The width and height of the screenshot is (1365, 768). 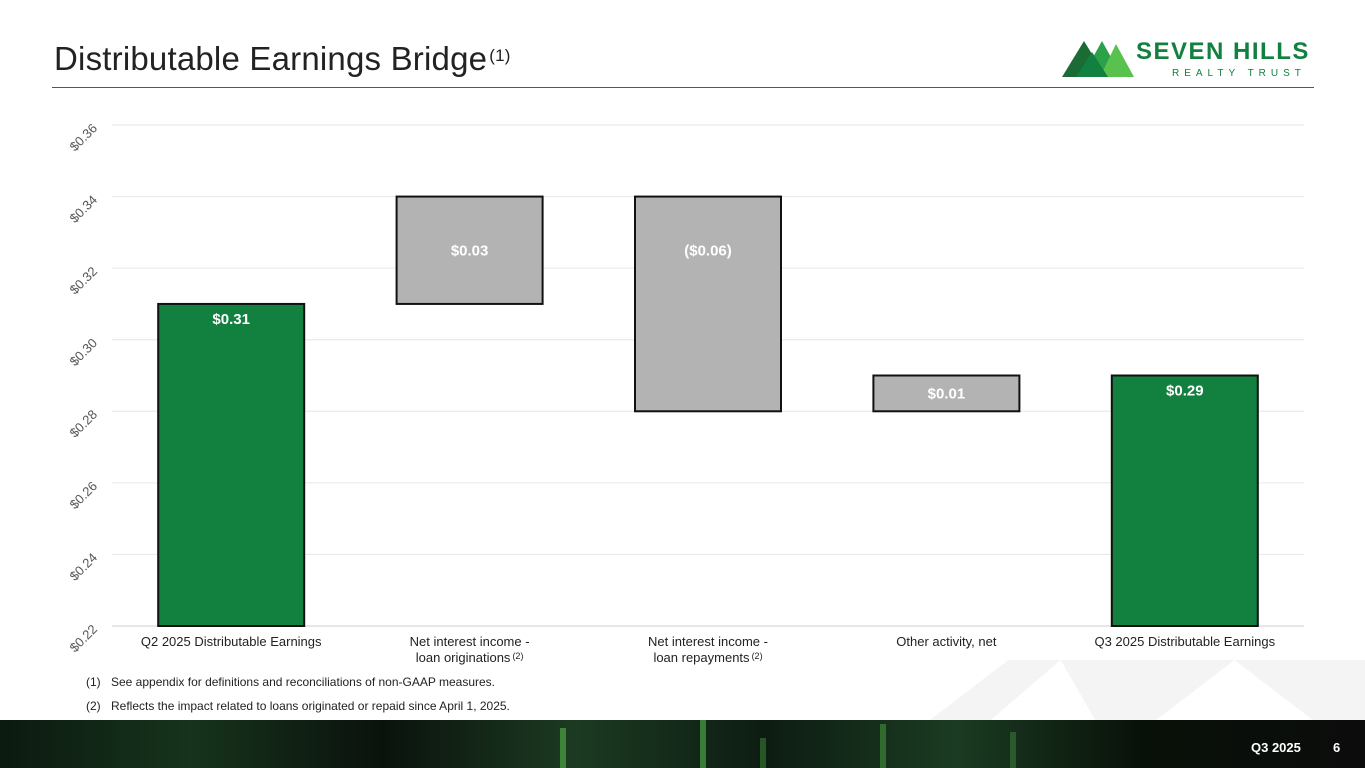 I want to click on y-tick-label: $0.32, so click(x=84, y=281).